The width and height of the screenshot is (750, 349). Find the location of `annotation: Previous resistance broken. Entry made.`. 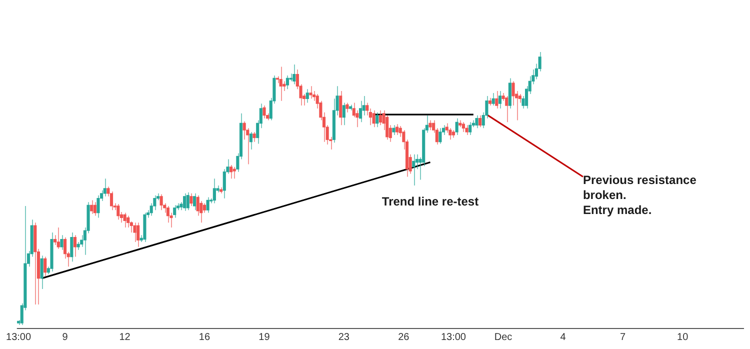

annotation: Previous resistance broken. Entry made. is located at coordinates (639, 195).